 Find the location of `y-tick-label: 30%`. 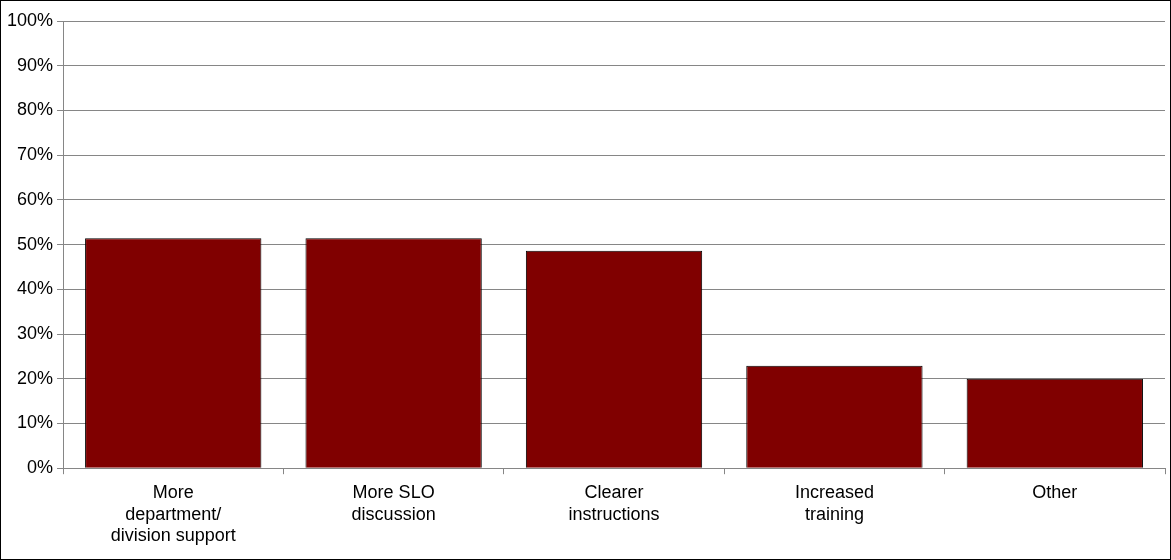

y-tick-label: 30% is located at coordinates (35, 333).